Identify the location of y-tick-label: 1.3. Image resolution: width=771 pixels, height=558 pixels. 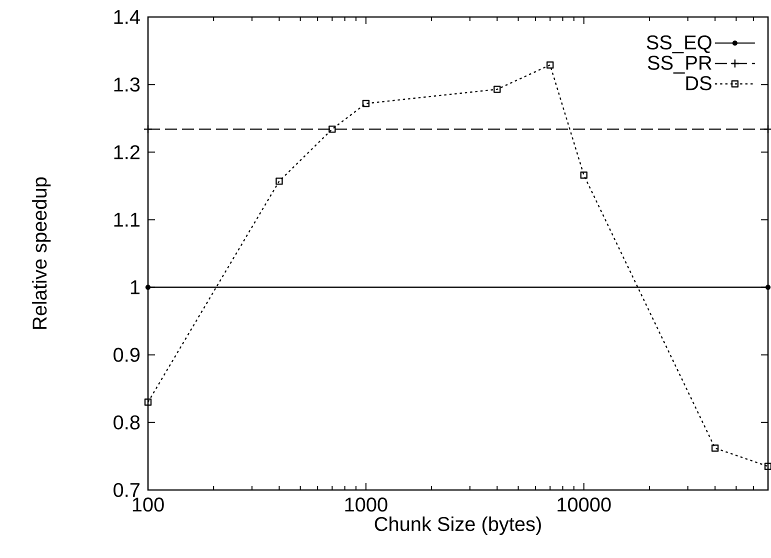
(127, 85).